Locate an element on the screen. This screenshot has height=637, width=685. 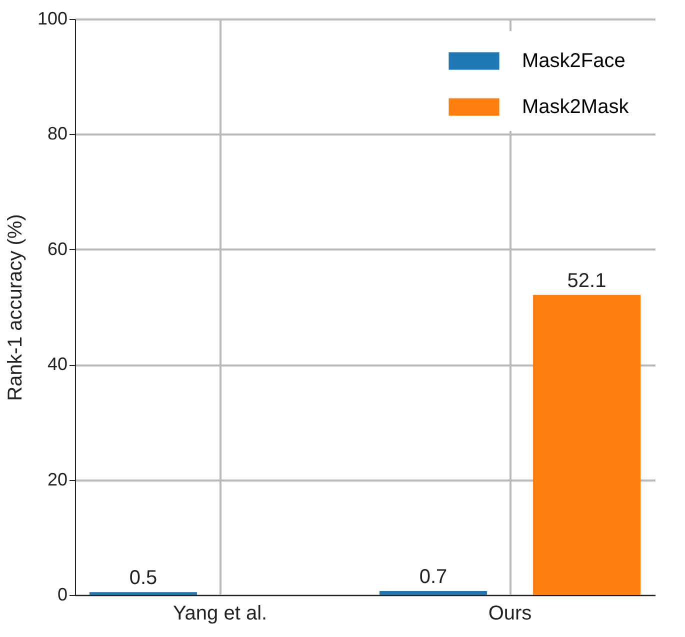
x-tick-label: Yang et al. is located at coordinates (220, 613).